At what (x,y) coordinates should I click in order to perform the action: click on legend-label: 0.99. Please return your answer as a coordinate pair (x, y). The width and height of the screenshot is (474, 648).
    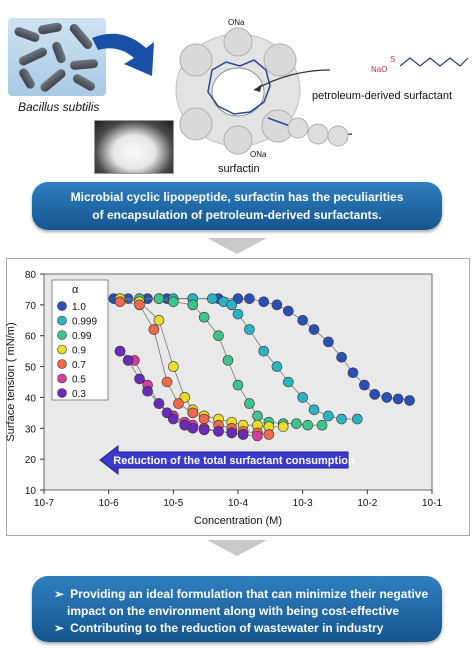
    Looking at the image, I should click on (82, 336).